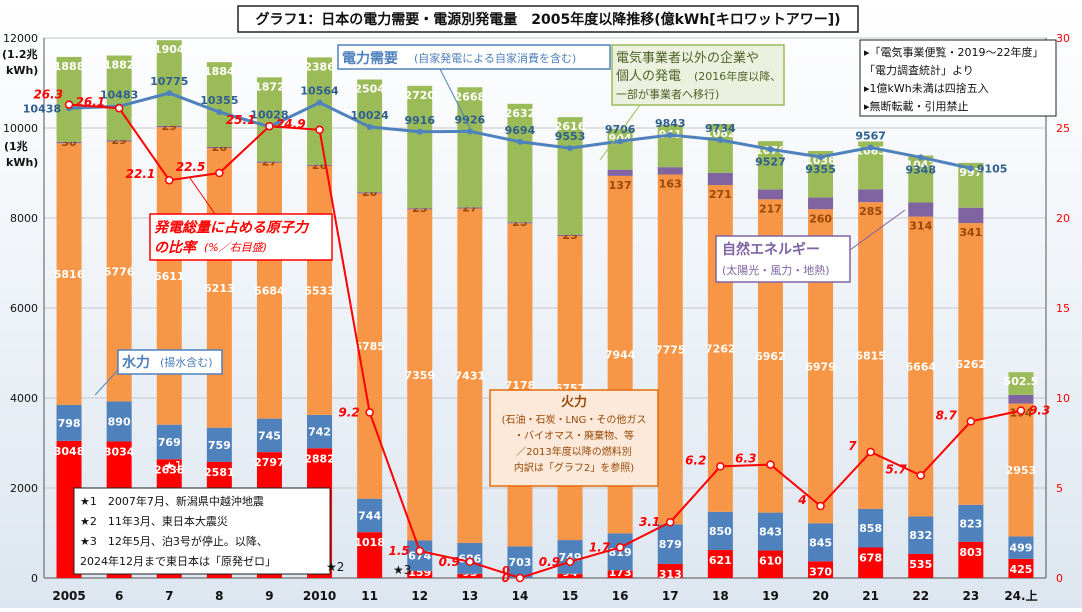 Image resolution: width=1082 pixels, height=612 pixels. What do you see at coordinates (720, 596) in the screenshot?
I see `x-tick-label: 18` at bounding box center [720, 596].